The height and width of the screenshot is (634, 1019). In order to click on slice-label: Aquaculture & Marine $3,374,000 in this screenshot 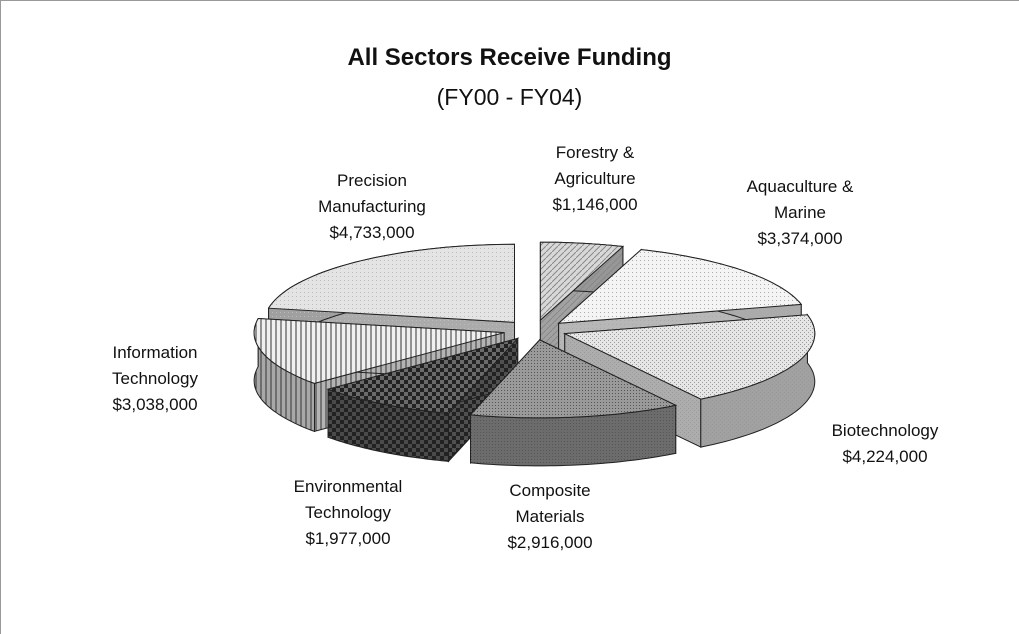, I will do `click(800, 213)`.